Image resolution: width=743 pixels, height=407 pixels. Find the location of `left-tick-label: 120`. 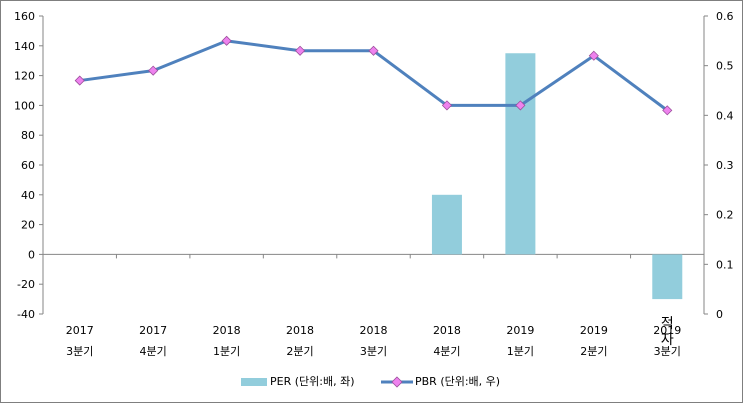

left-tick-label: 120 is located at coordinates (24, 76).